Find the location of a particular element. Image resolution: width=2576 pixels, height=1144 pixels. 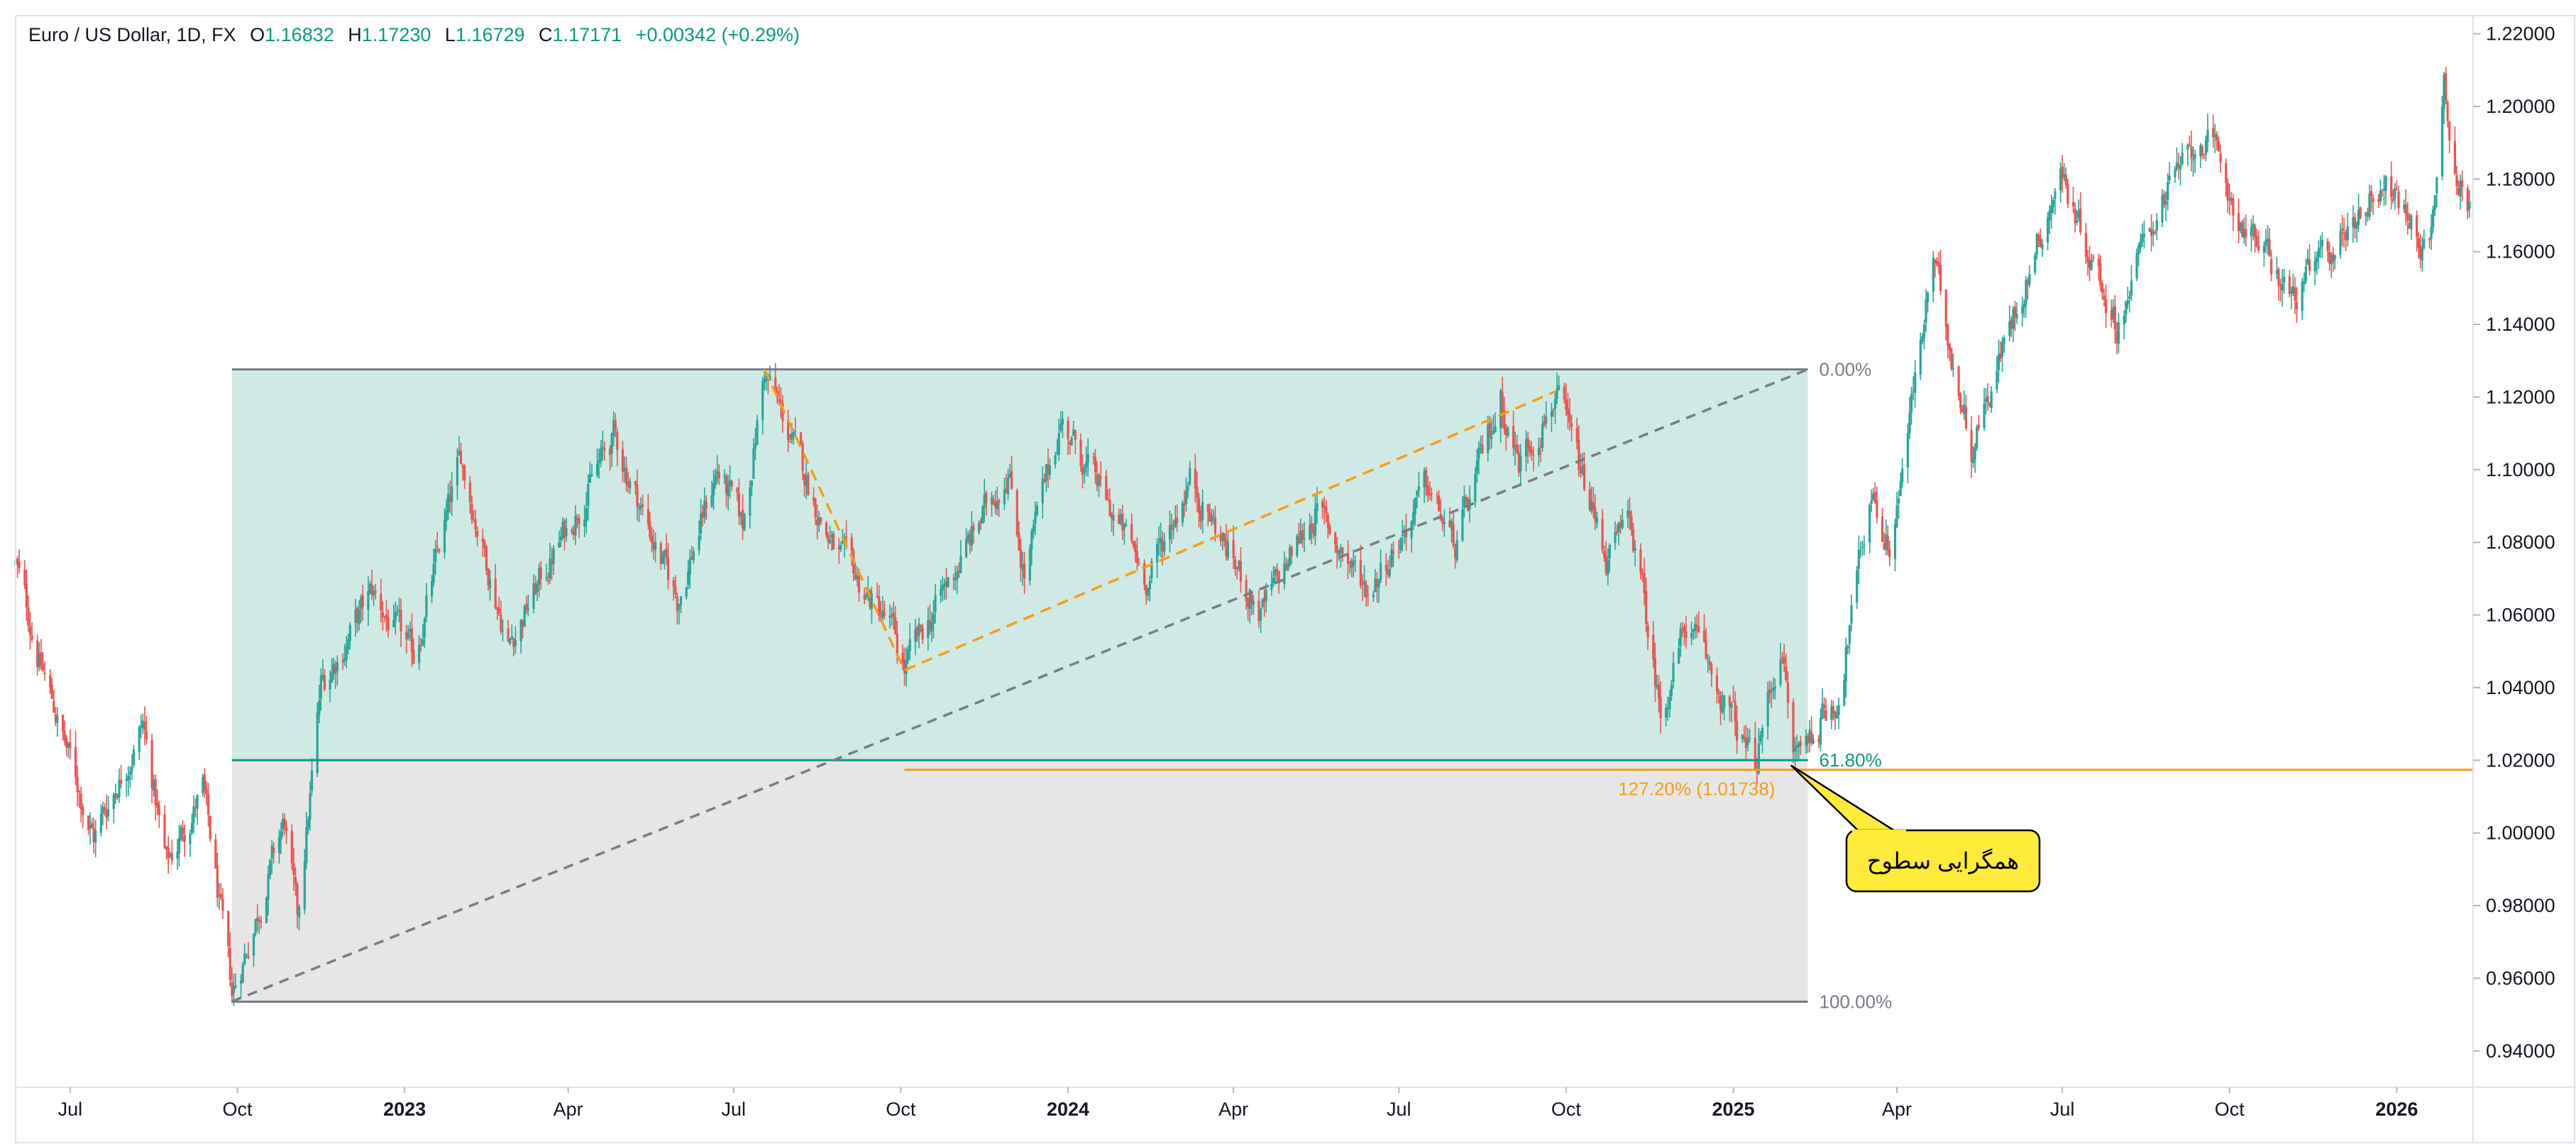

callout-text: همگرایی سطوح is located at coordinates (1943, 861).